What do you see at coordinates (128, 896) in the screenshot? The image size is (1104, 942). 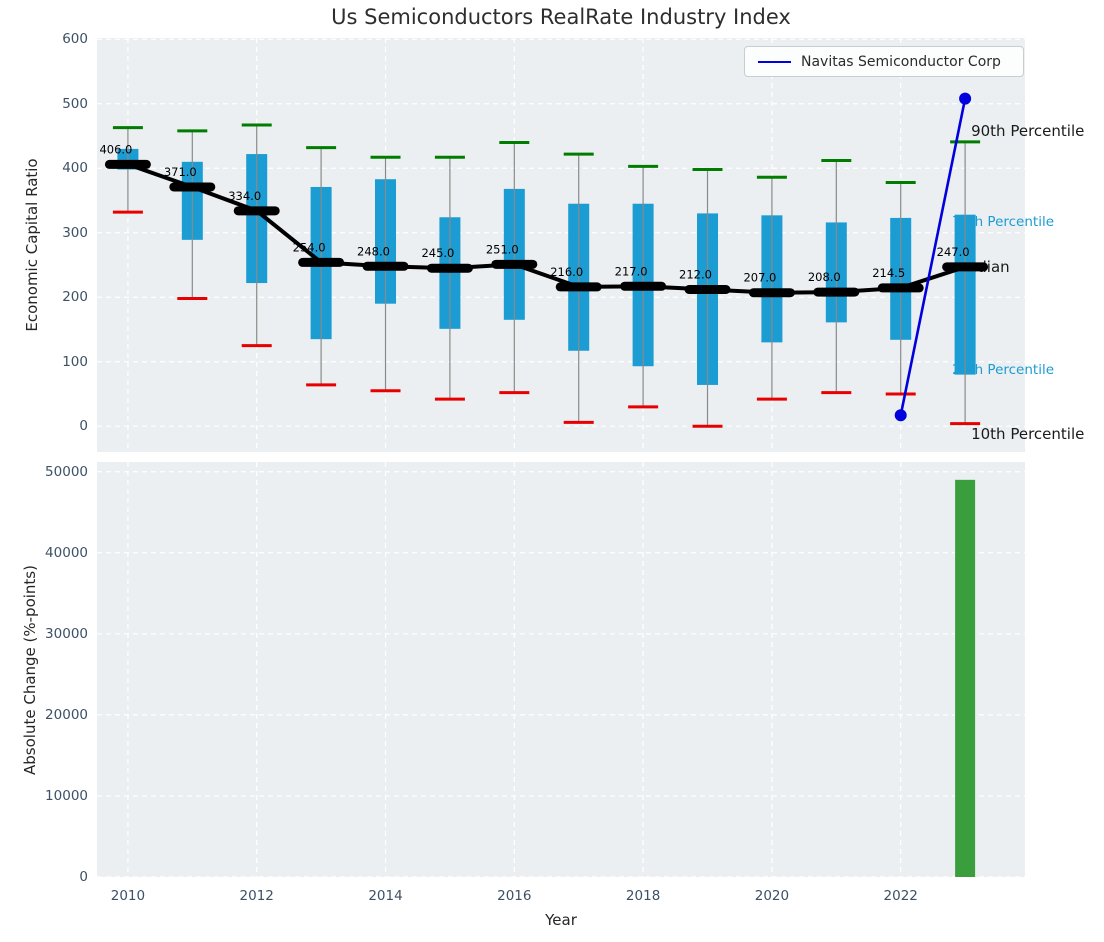 I see `xtick-2010: 2010` at bounding box center [128, 896].